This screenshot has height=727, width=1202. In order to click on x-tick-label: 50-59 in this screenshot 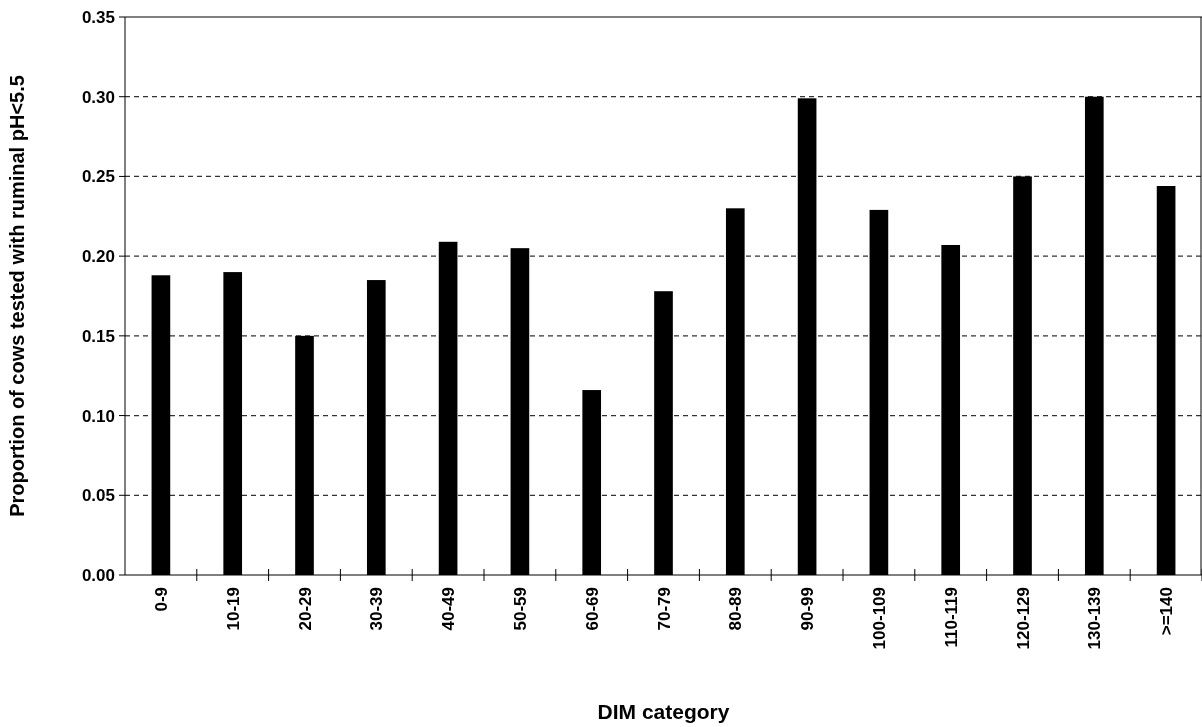, I will do `click(520, 609)`.